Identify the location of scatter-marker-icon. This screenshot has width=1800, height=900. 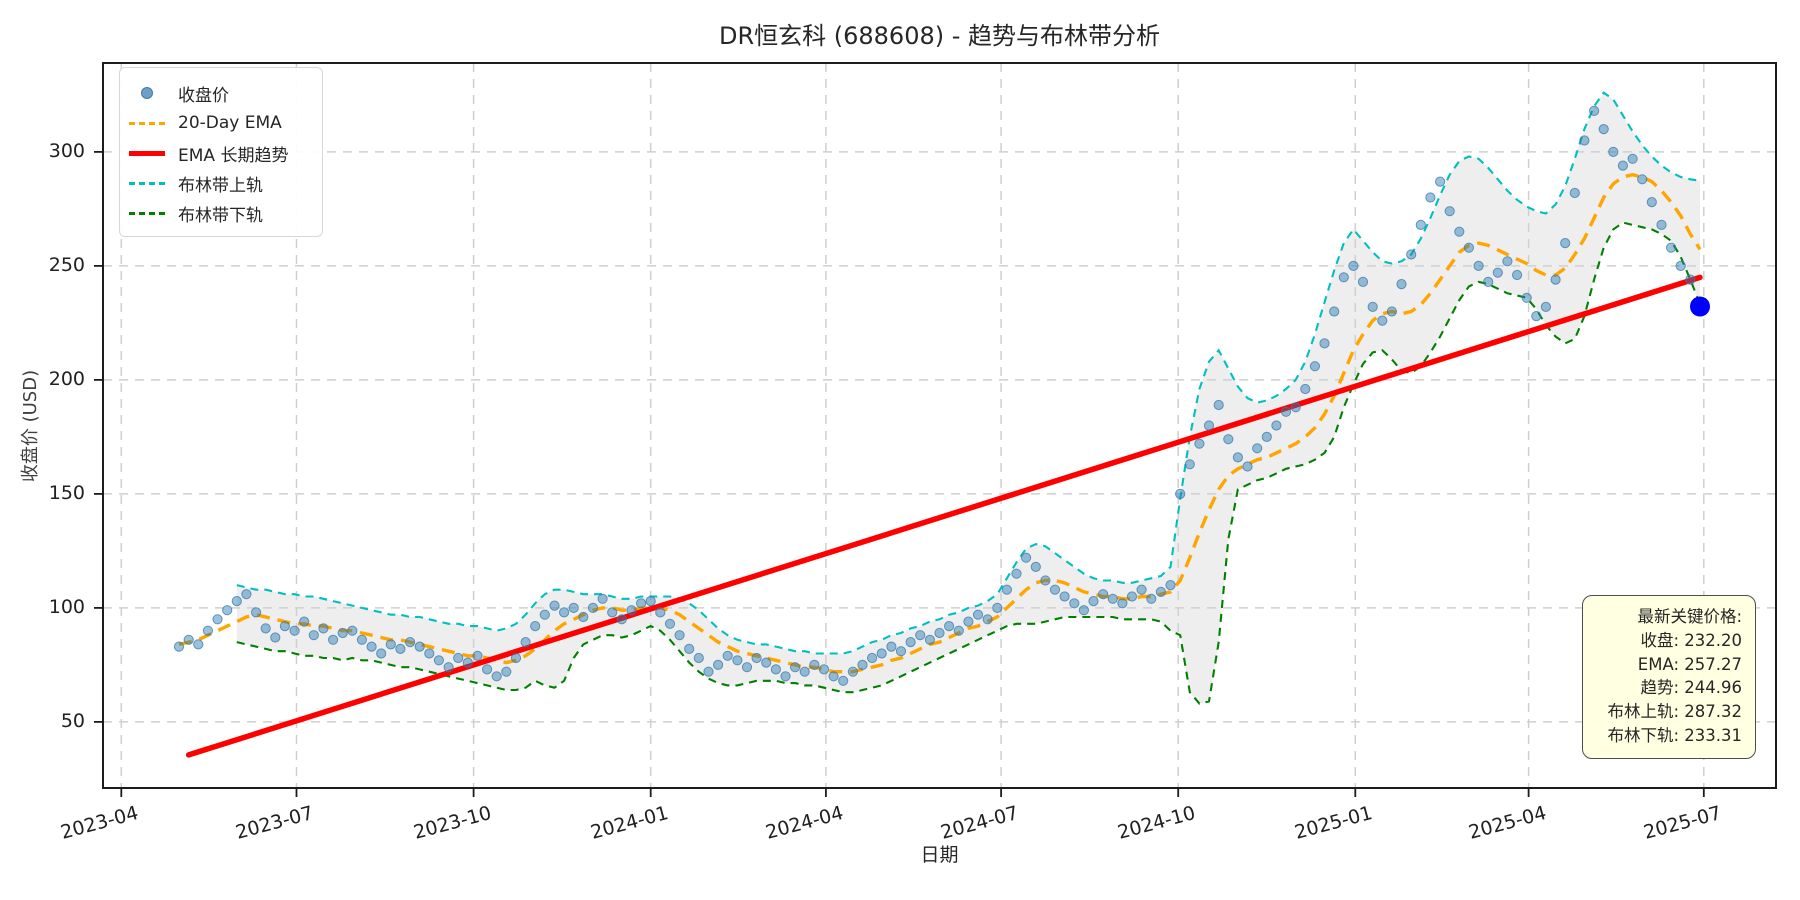
(147, 93).